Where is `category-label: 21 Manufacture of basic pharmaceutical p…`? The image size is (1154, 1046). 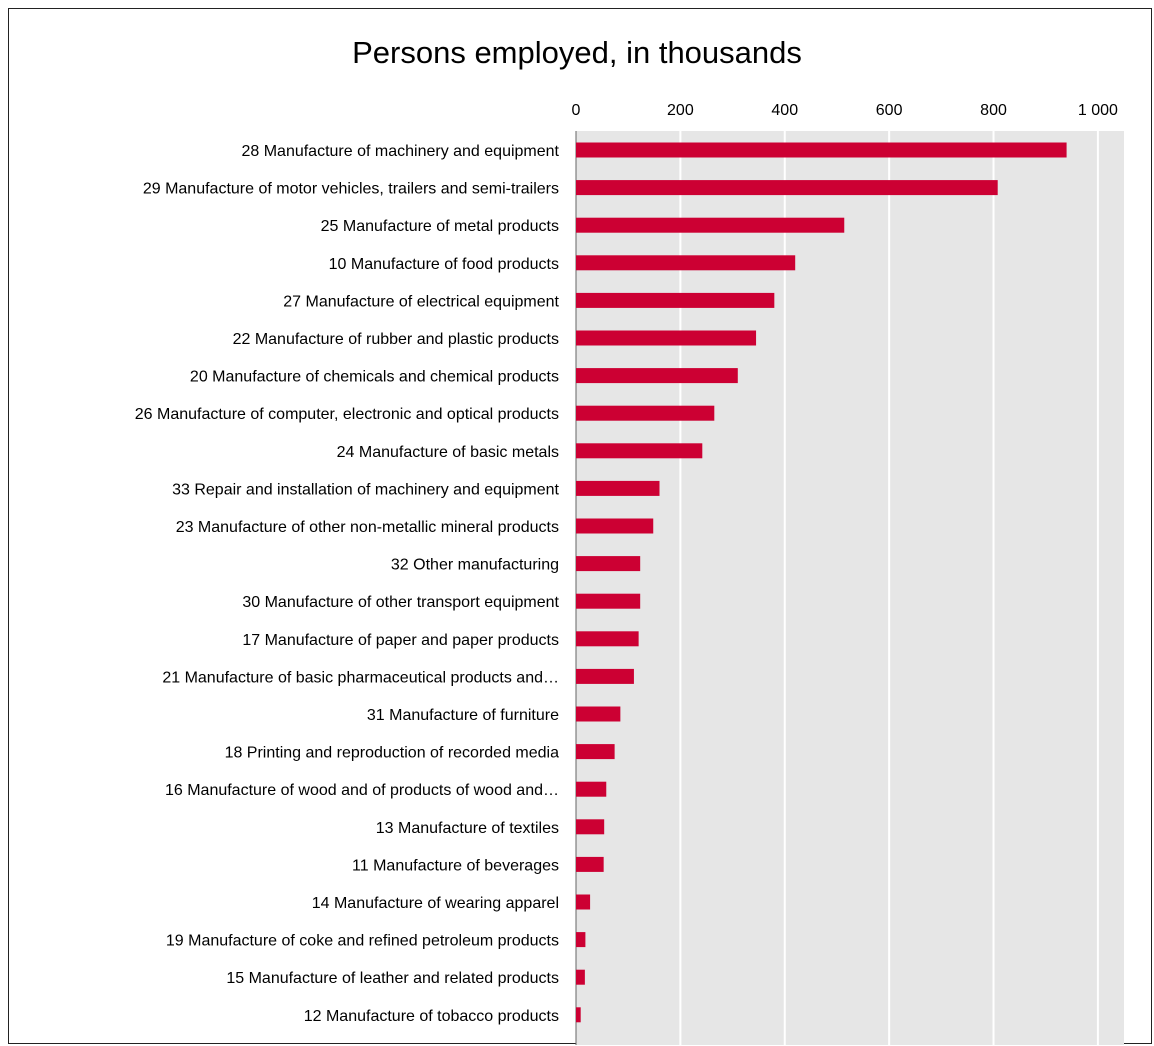
category-label: 21 Manufacture of basic pharmaceutical p… is located at coordinates (360, 677).